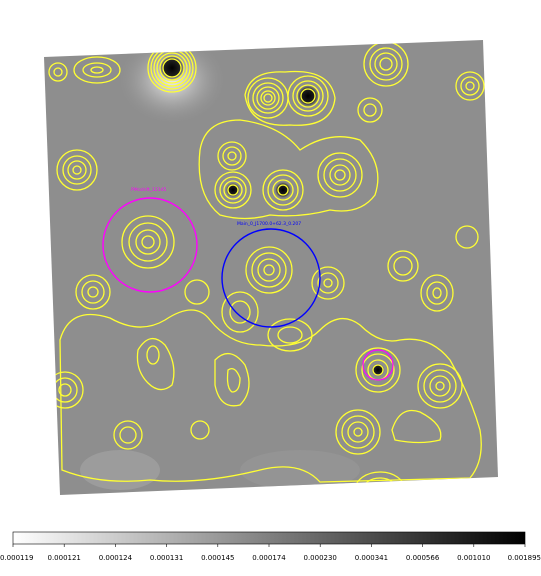  Describe the element at coordinates (290, 98) in the screenshot. I see `contour-group-top-double` at that location.